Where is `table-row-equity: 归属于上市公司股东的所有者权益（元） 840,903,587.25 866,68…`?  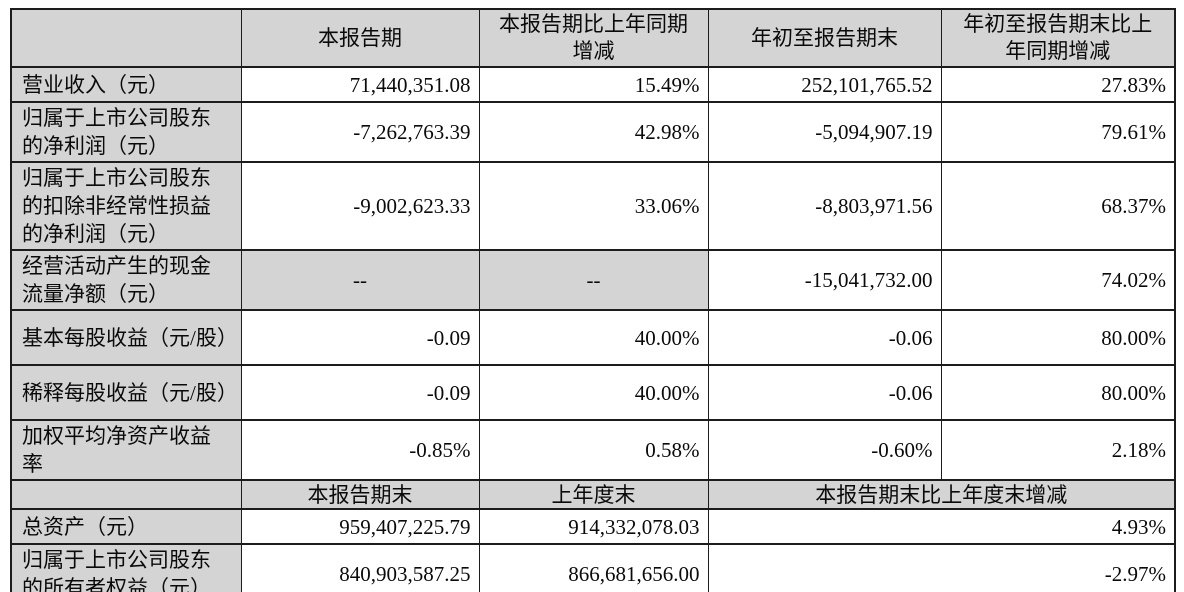
table-row-equity: 归属于上市公司股东的所有者权益（元） 840,903,587.25 866,68… is located at coordinates (593, 567).